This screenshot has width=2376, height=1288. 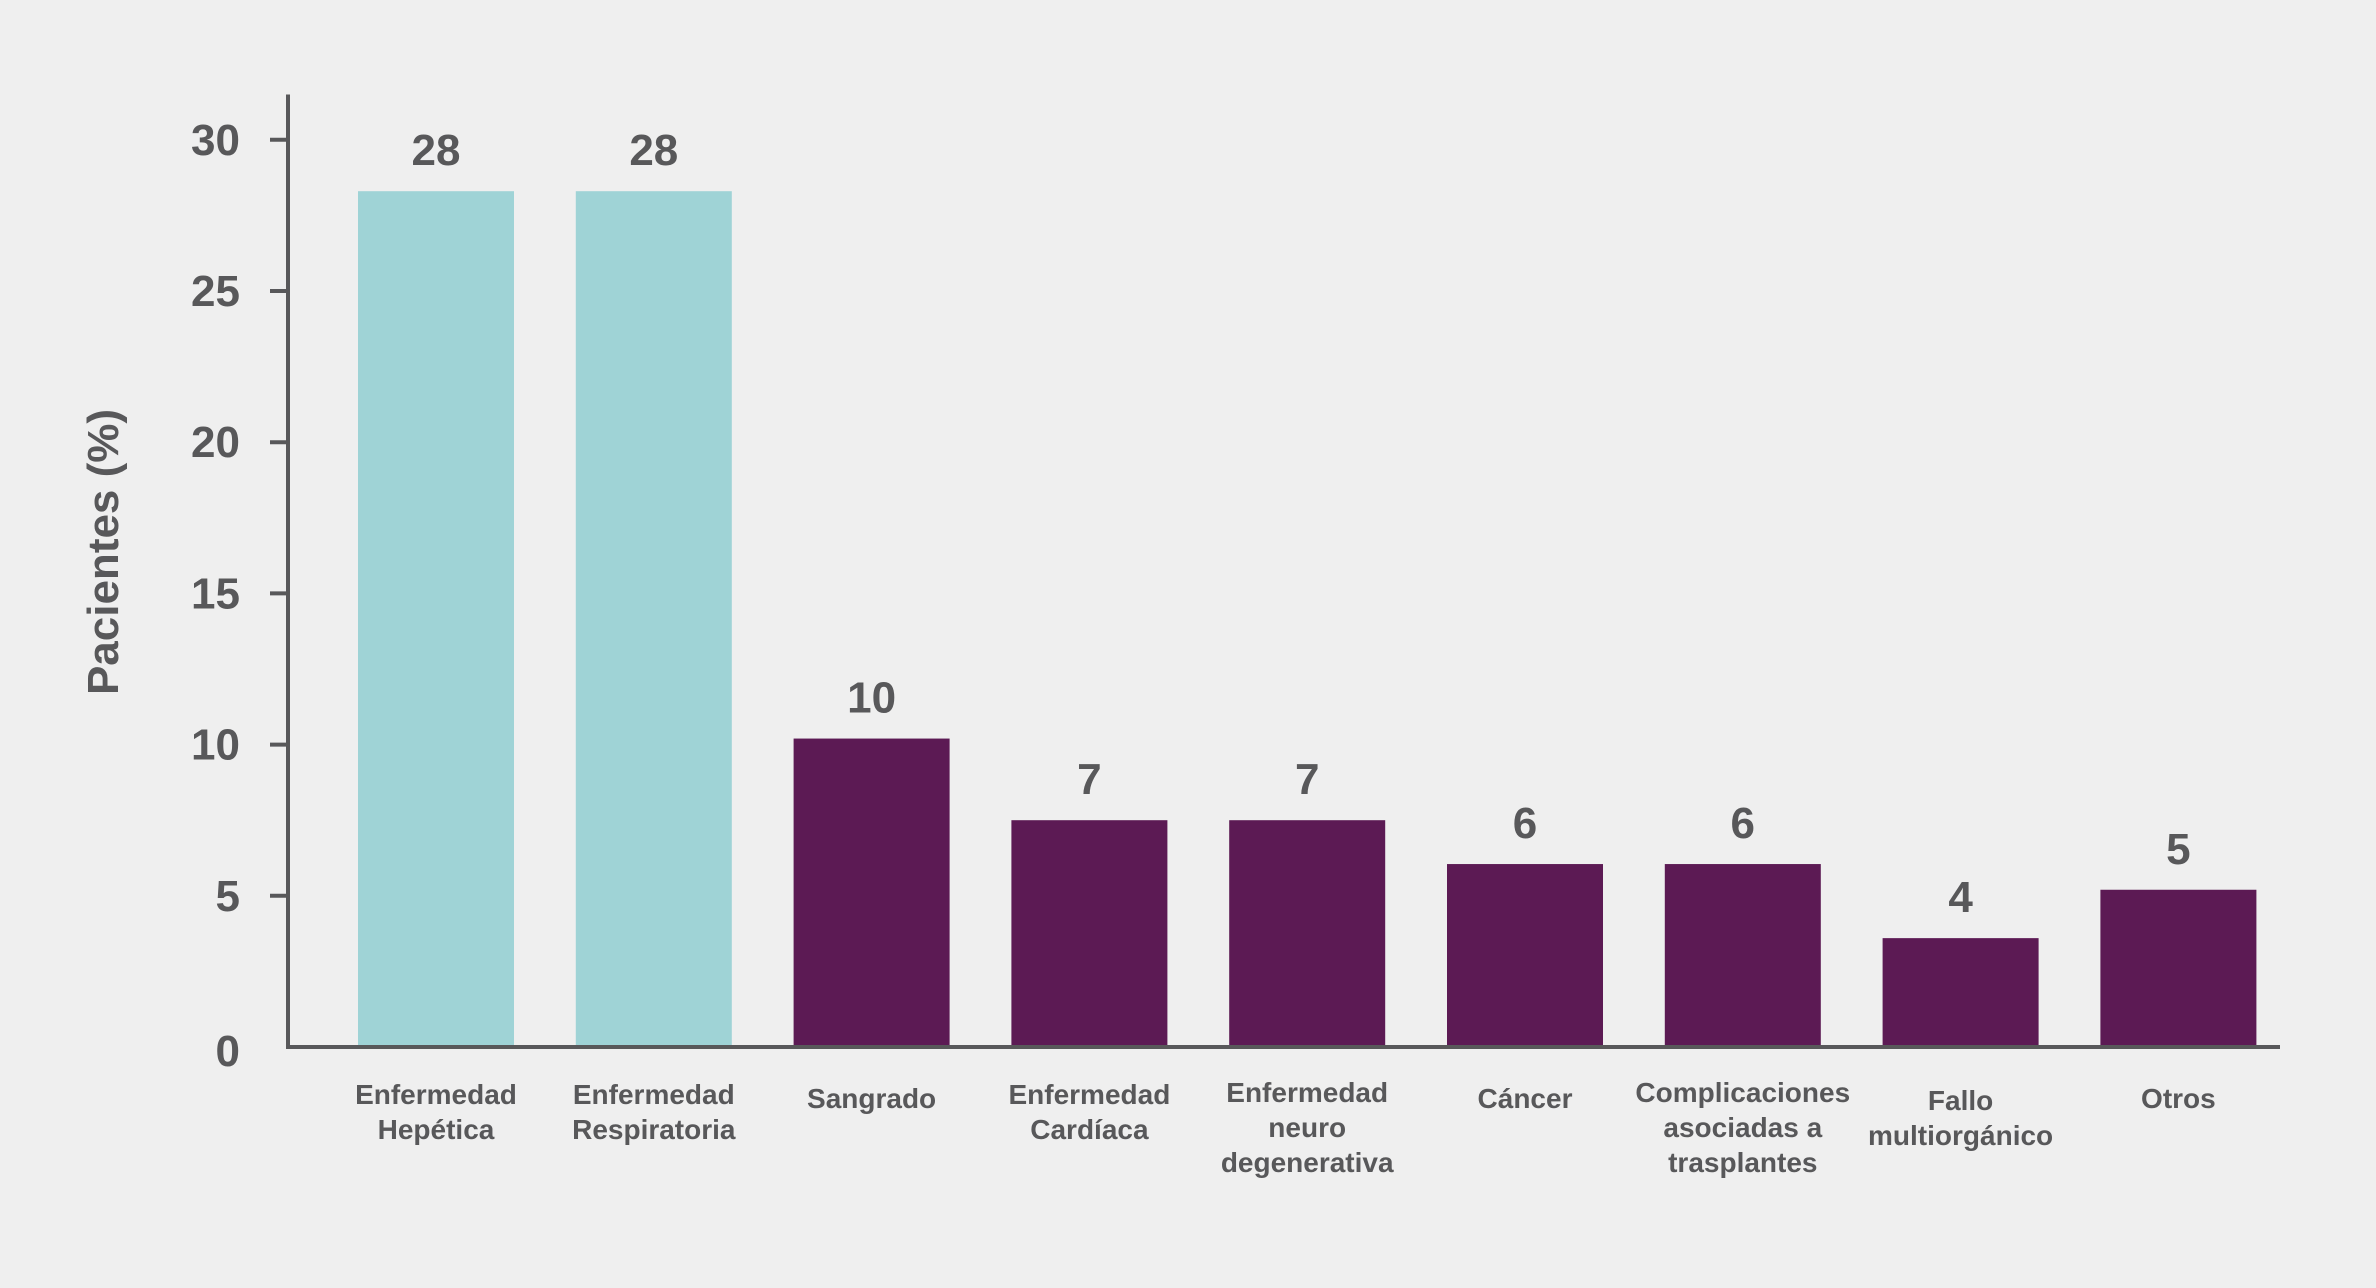 What do you see at coordinates (654, 1112) in the screenshot?
I see `category-label: Enfermedad Respiratoria` at bounding box center [654, 1112].